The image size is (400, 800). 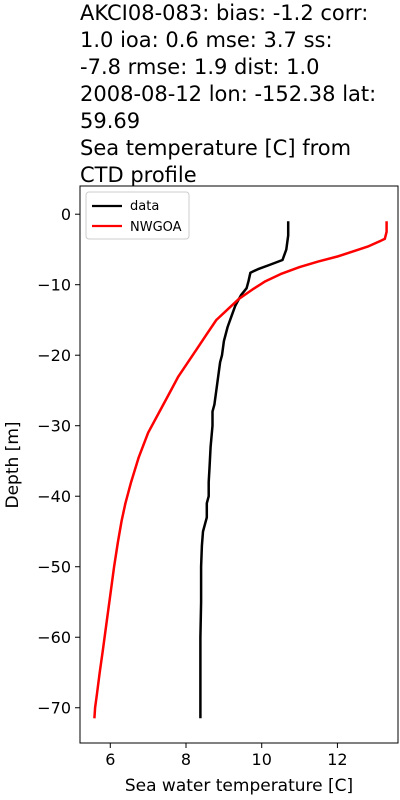 What do you see at coordinates (54, 567) in the screenshot?
I see `y-tick-label: −50` at bounding box center [54, 567].